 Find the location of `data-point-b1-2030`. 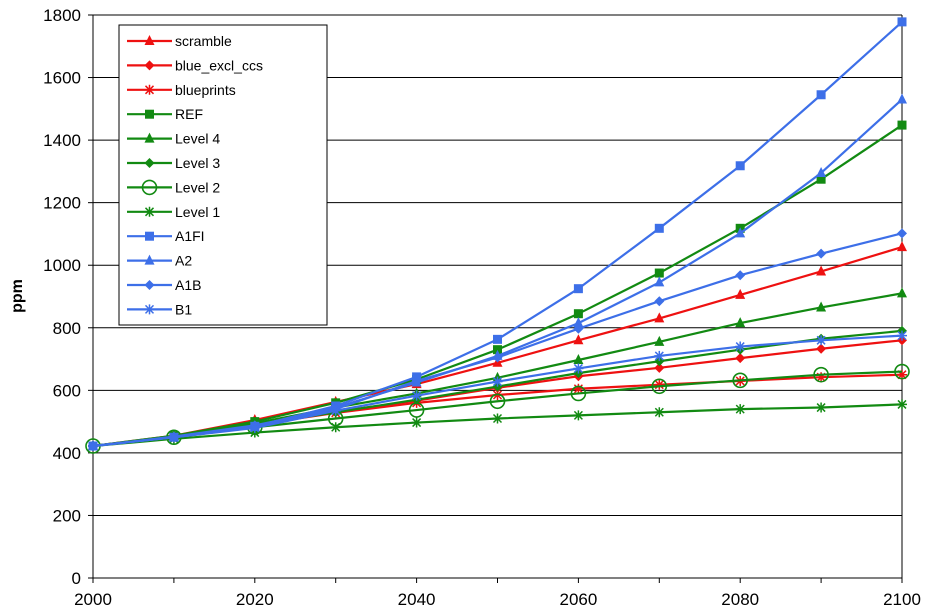

data-point-b1-2030 is located at coordinates (335, 410).